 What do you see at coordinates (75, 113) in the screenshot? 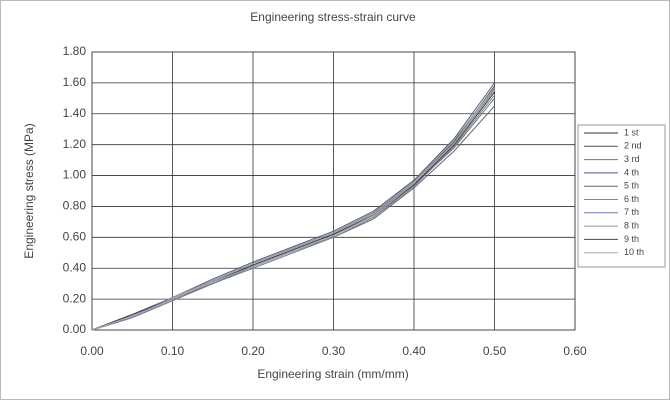
I see `y-tick-label: 1.40` at bounding box center [75, 113].